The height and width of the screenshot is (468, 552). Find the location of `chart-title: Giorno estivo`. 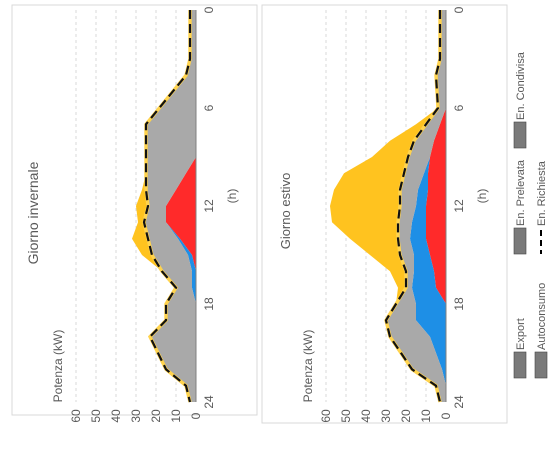

chart-title: Giorno estivo is located at coordinates (285, 211).